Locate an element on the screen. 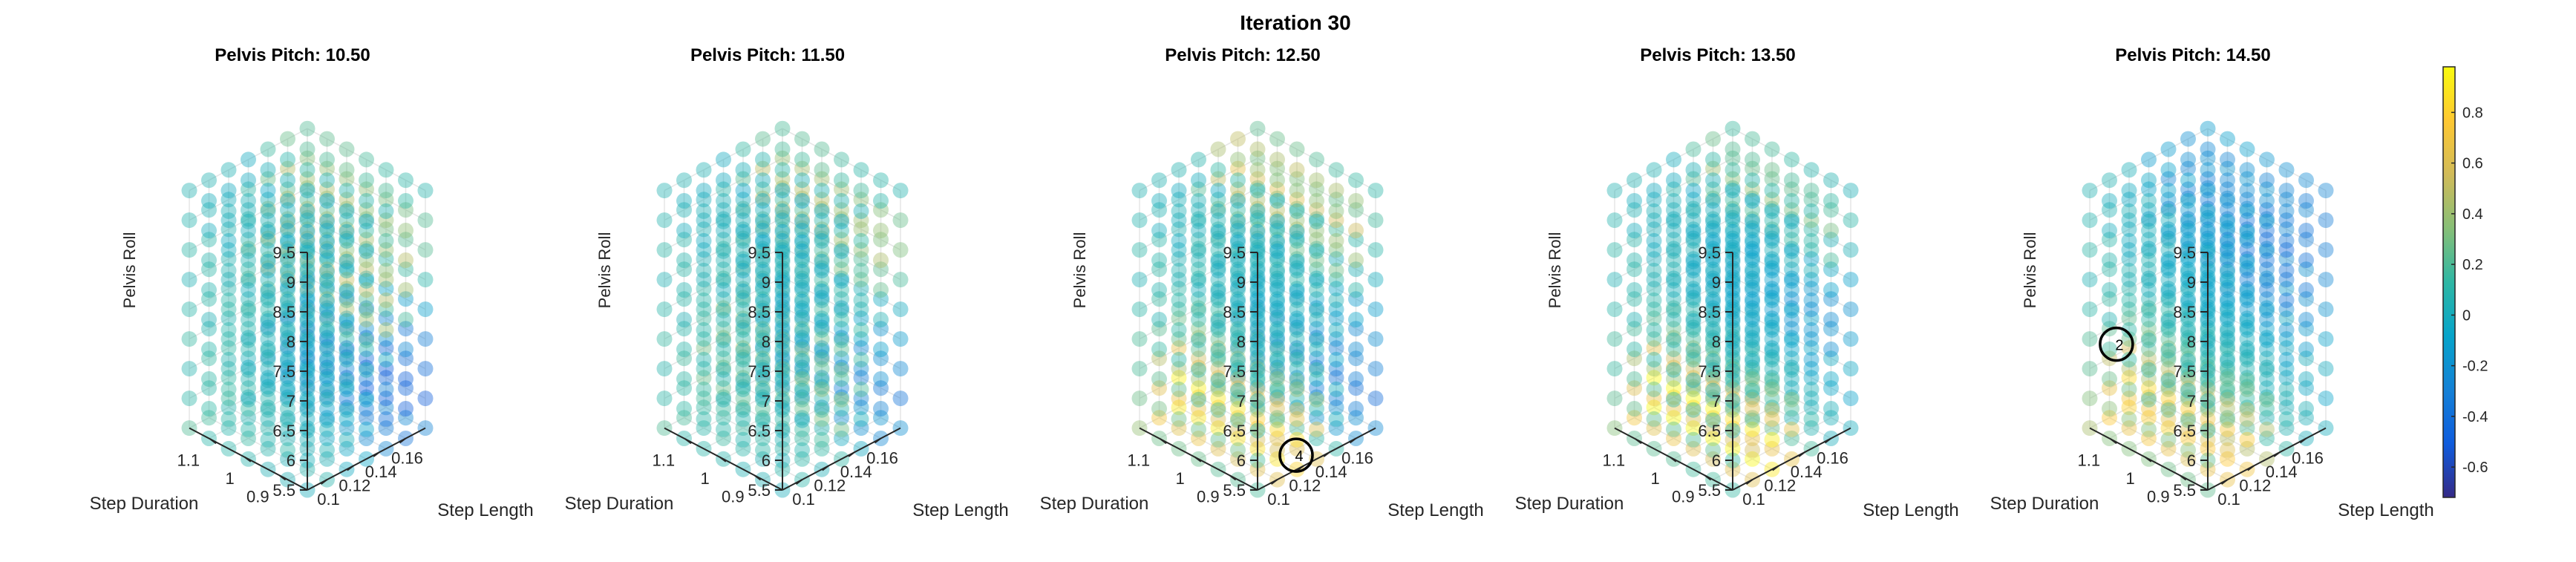  point-cloud is located at coordinates (1257, 309).